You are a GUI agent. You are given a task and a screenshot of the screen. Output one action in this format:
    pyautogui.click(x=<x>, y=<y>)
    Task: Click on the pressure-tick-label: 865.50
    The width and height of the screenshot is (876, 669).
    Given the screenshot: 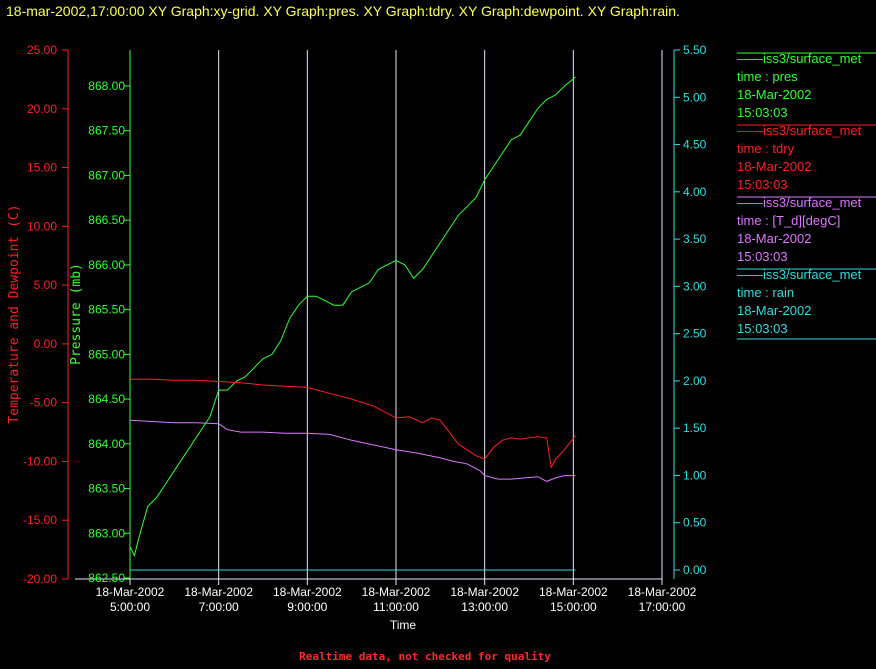 What is the action you would take?
    pyautogui.click(x=106, y=310)
    